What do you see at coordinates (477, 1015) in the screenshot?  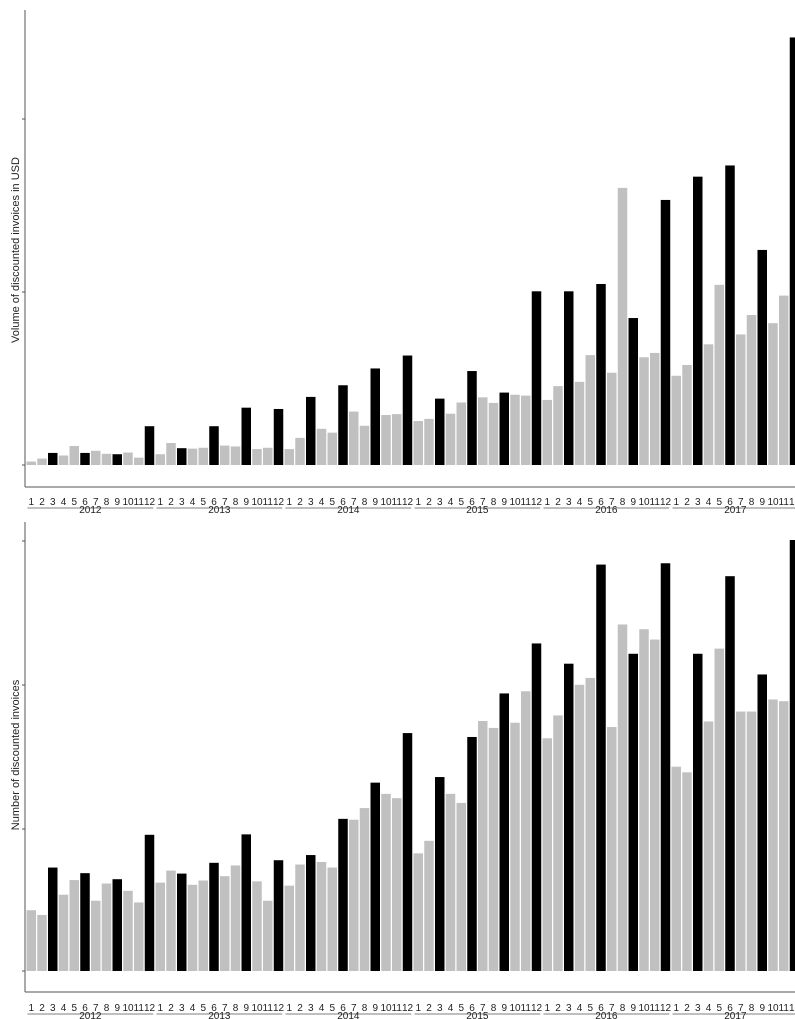 I see `year-label: 2015` at bounding box center [477, 1015].